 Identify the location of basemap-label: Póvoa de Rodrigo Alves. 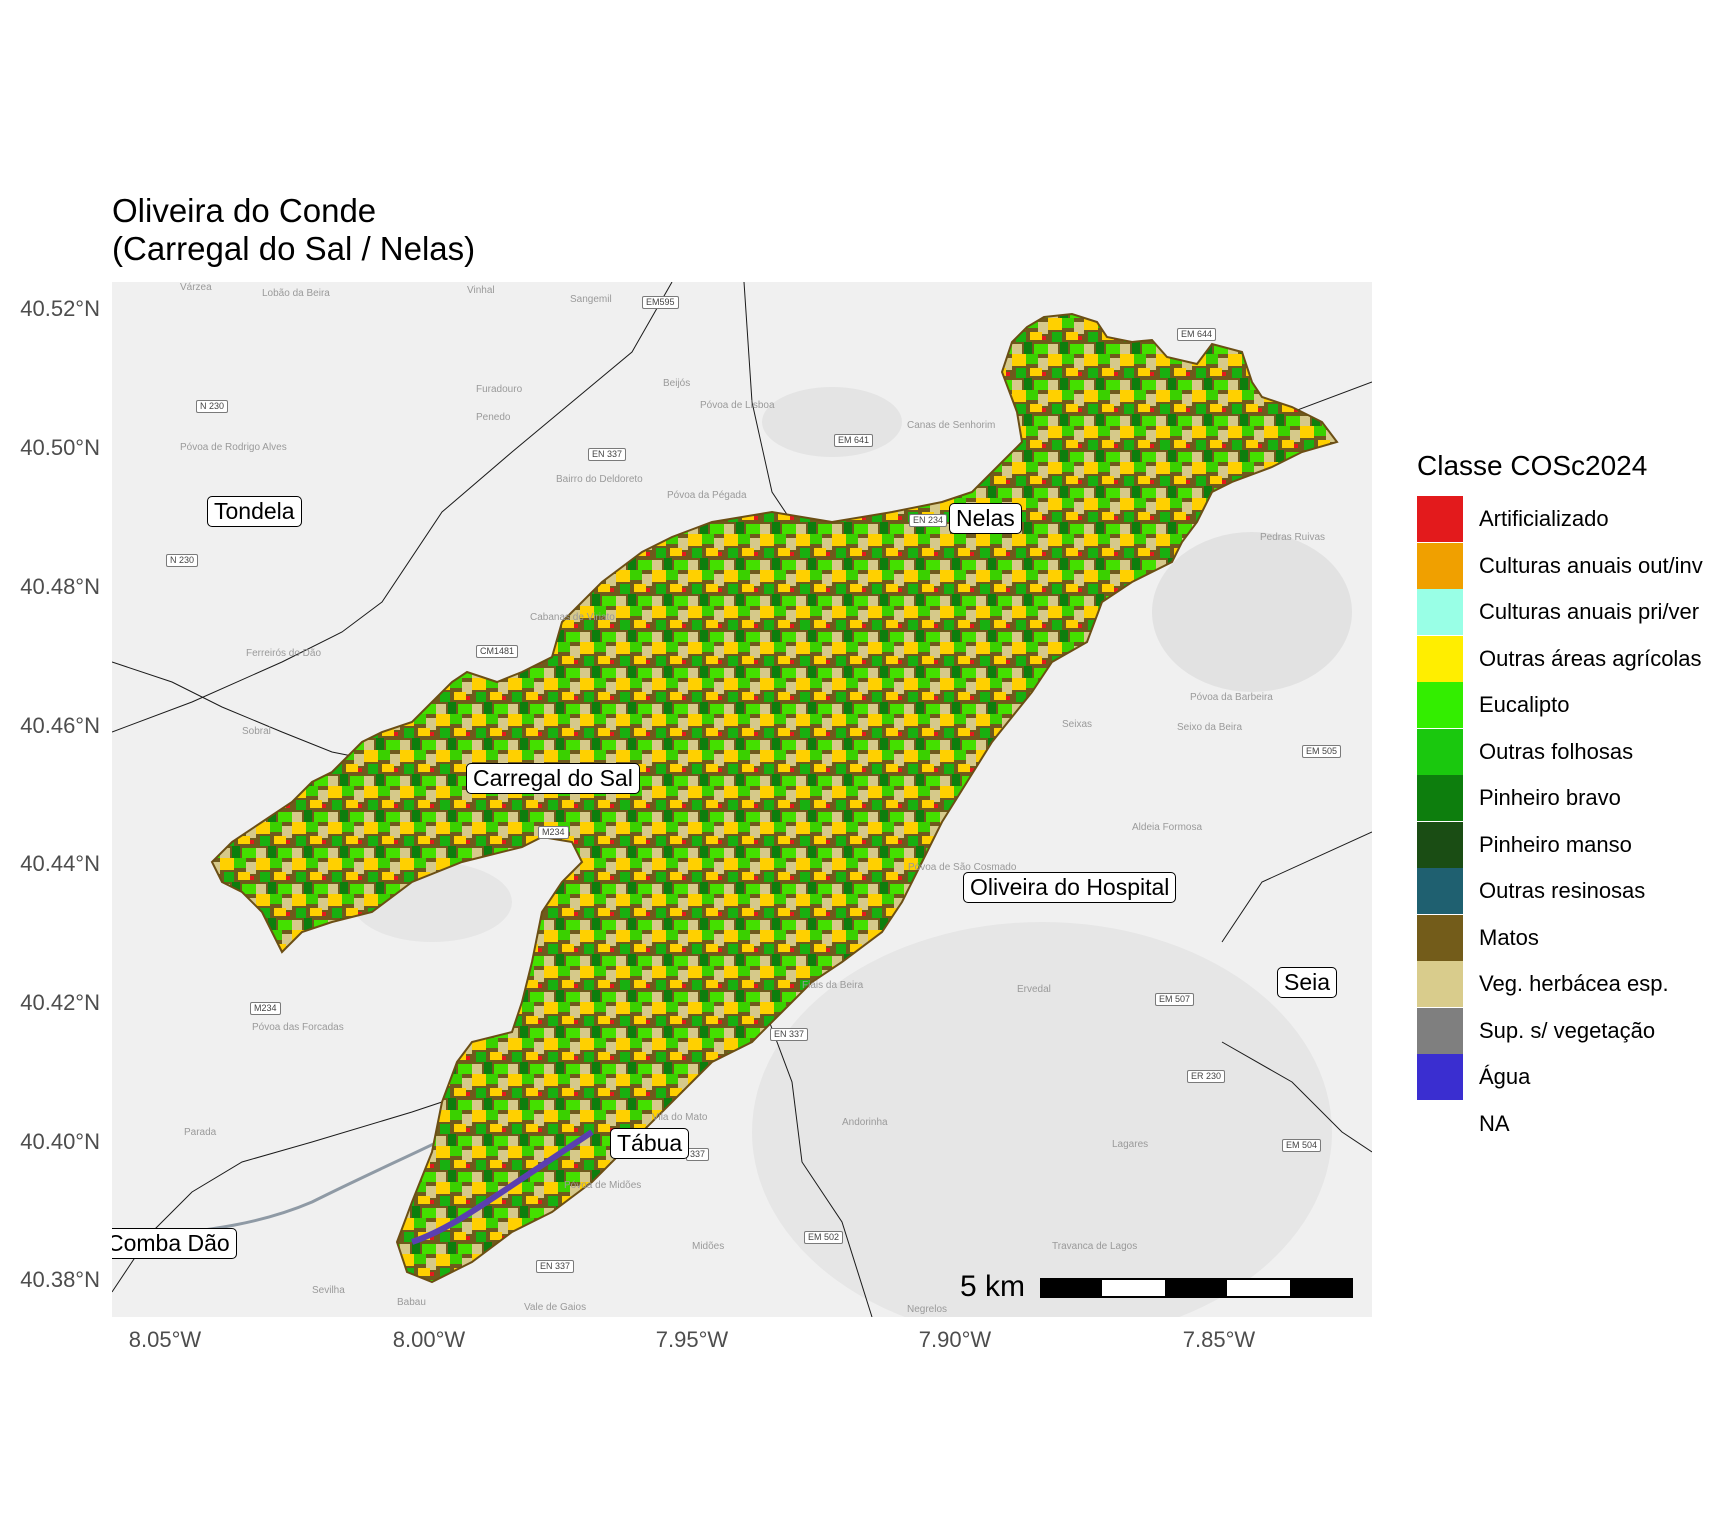
(233, 447).